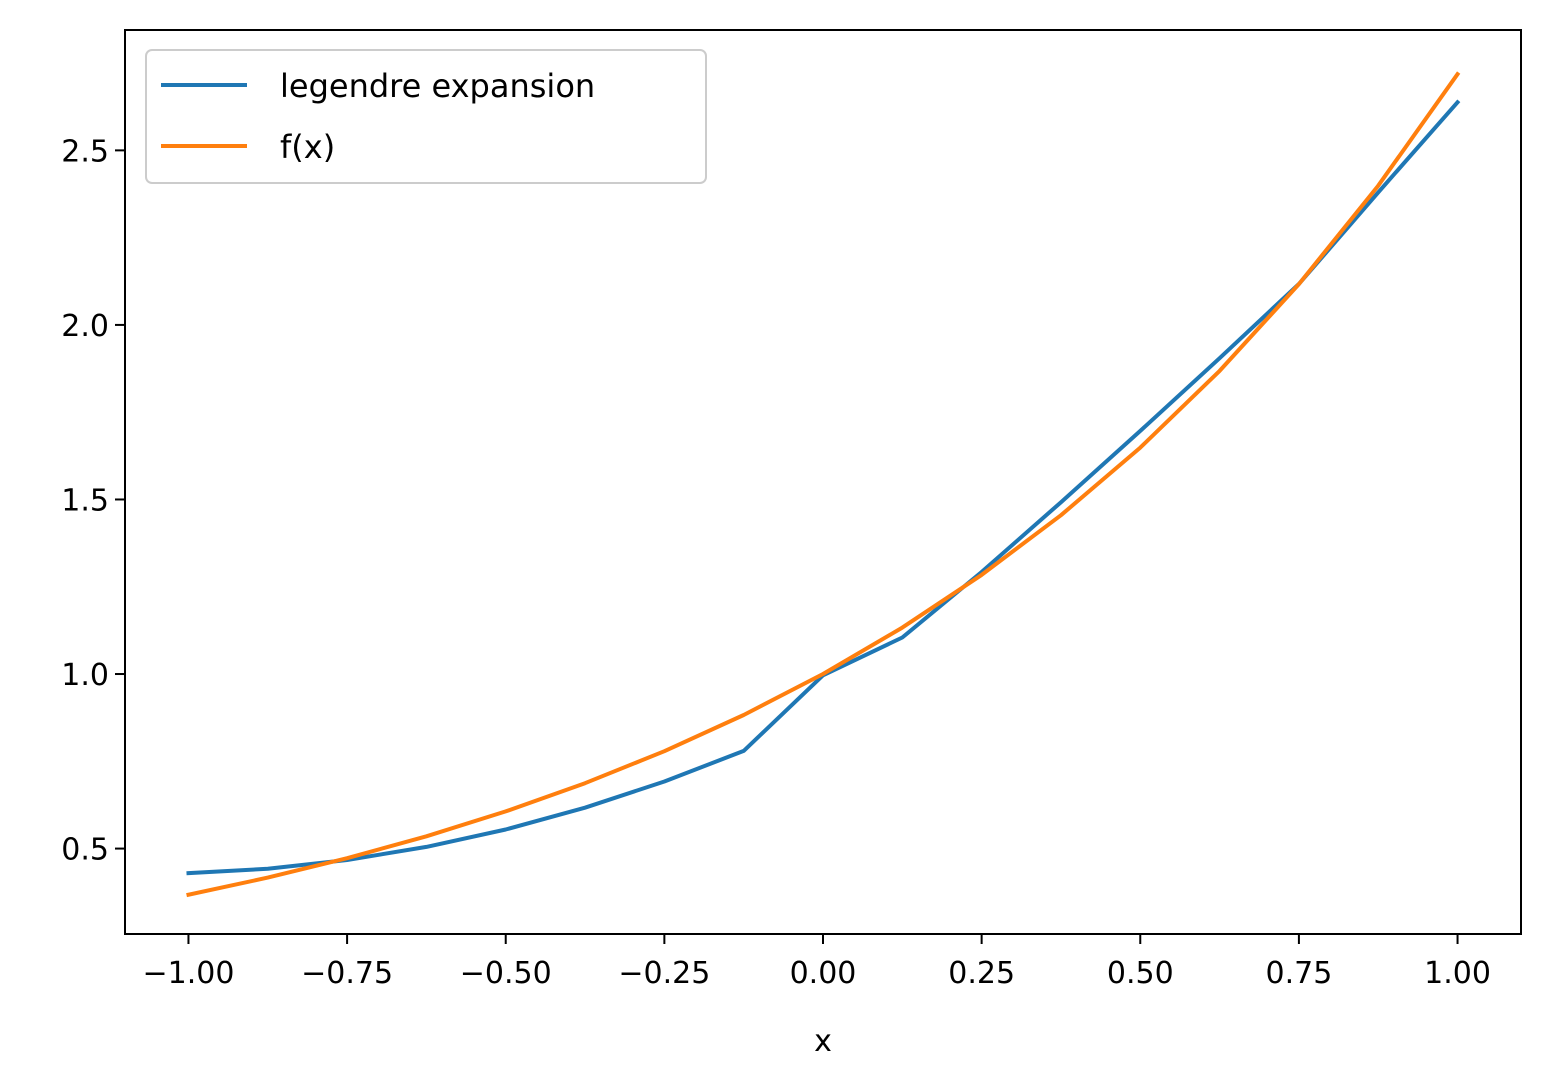 This screenshot has height=1091, width=1550. Describe the element at coordinates (823, 1041) in the screenshot. I see `x-axis-label: x` at that location.